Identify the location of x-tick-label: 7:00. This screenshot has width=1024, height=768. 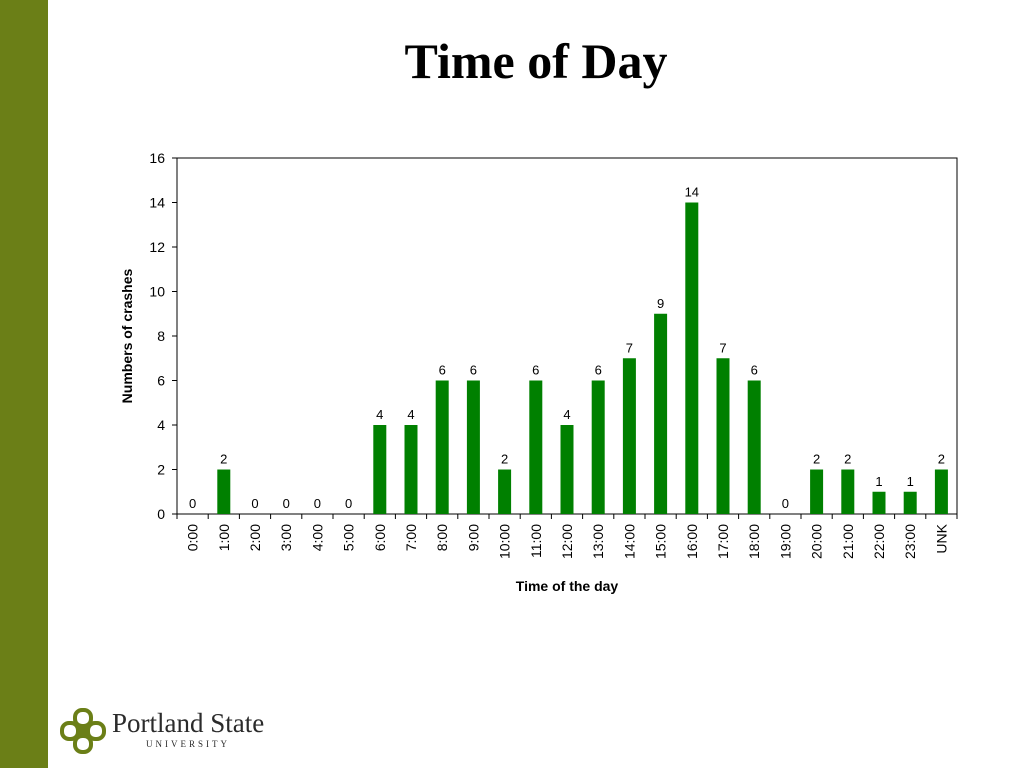
(411, 537).